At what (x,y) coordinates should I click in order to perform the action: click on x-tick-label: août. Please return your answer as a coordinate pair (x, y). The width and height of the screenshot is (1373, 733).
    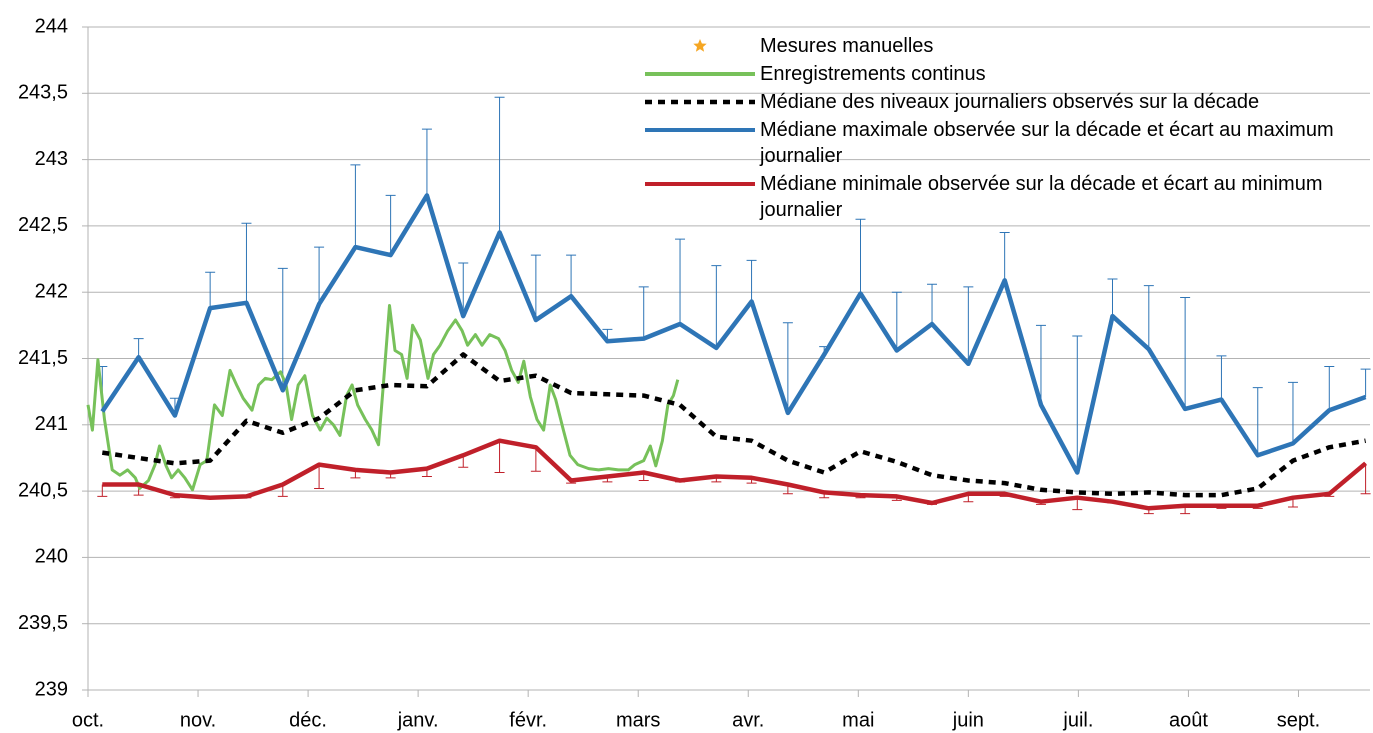
    Looking at the image, I should click on (1188, 720).